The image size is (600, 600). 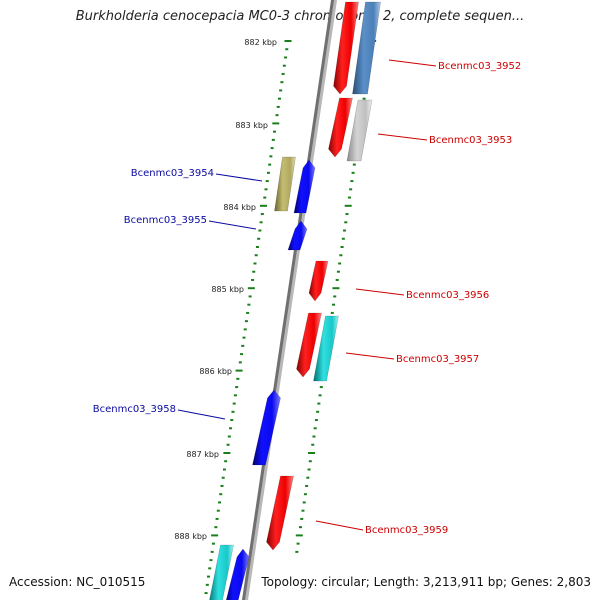 What do you see at coordinates (248, 317) in the screenshot?
I see `tick-marks-left` at bounding box center [248, 317].